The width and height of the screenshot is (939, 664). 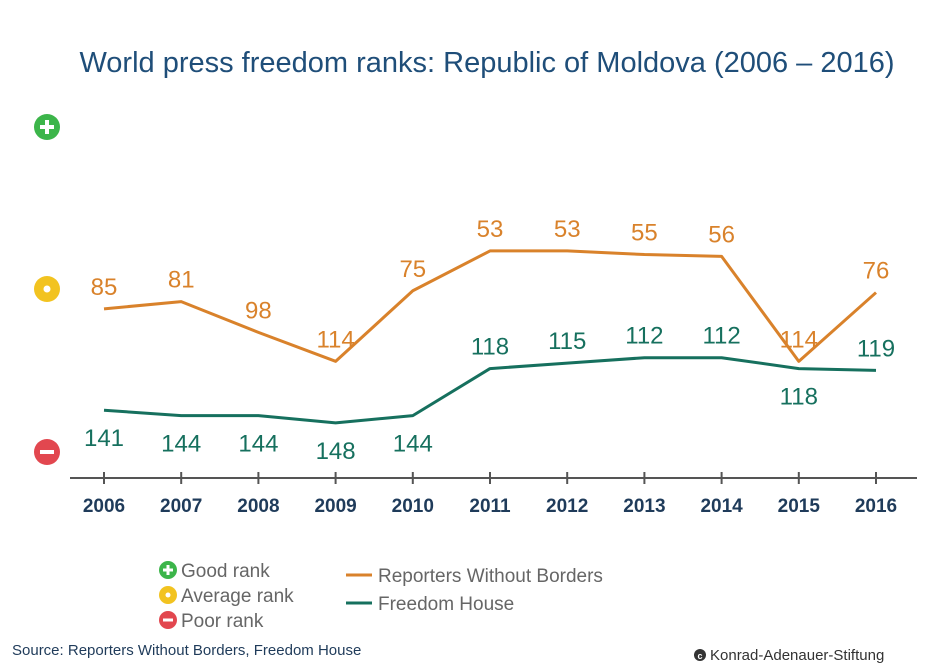 I want to click on data-label: 119, so click(x=876, y=348).